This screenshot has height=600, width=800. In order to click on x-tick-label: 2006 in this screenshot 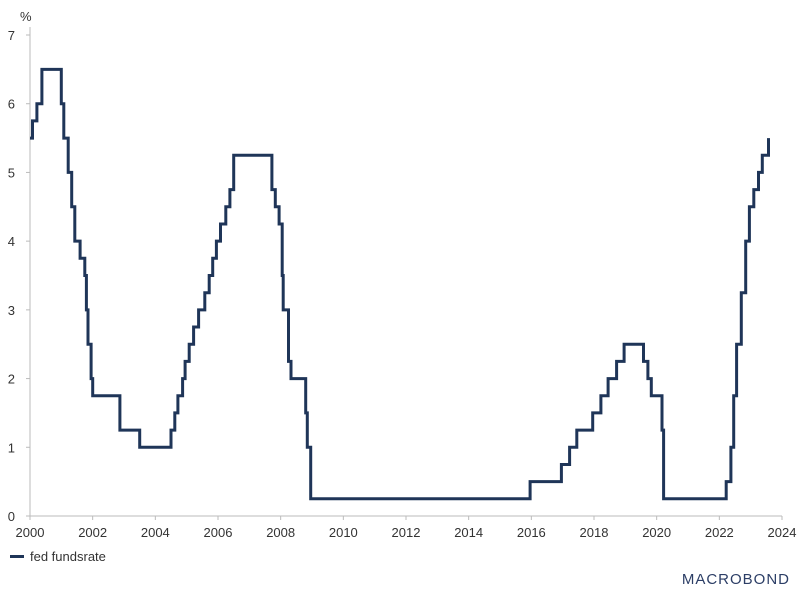, I will do `click(218, 532)`.